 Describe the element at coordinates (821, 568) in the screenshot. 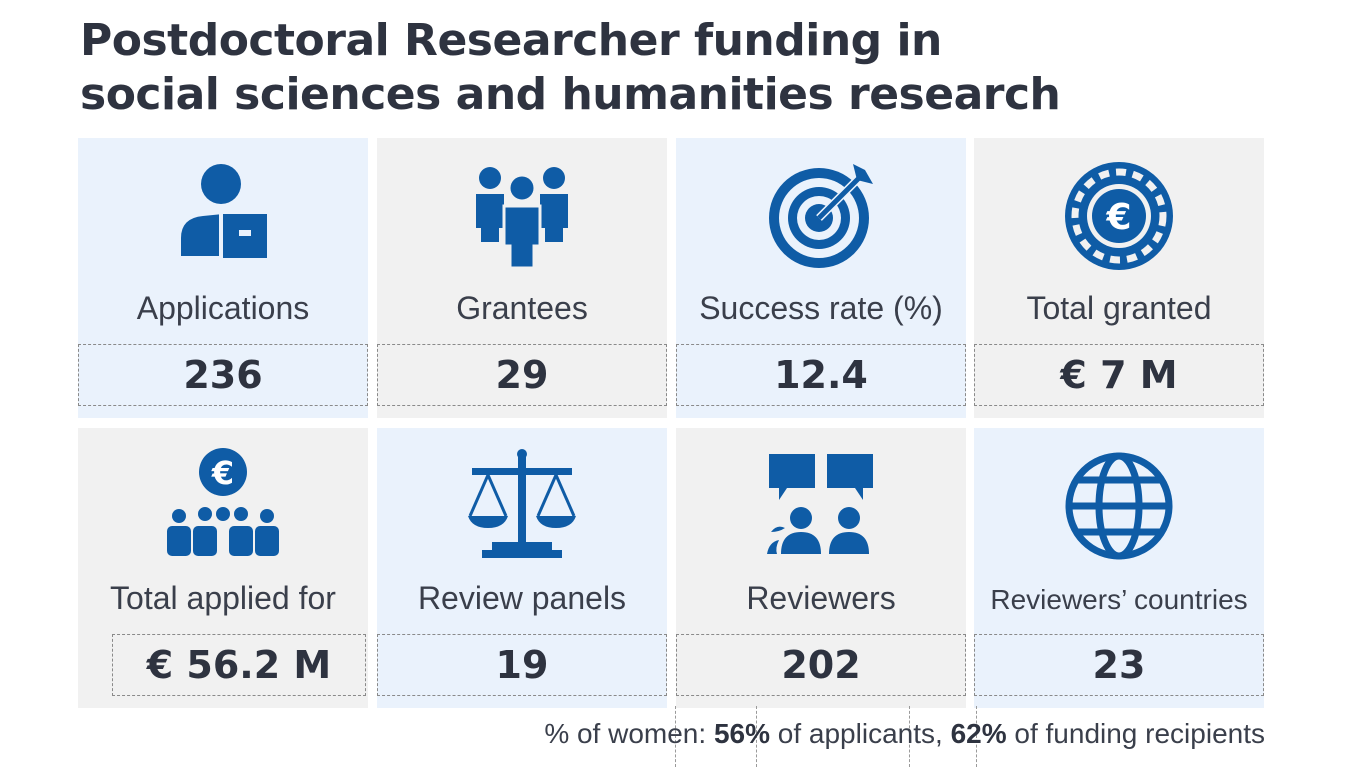

I see `tile-reviewers: Reviewers 202` at that location.